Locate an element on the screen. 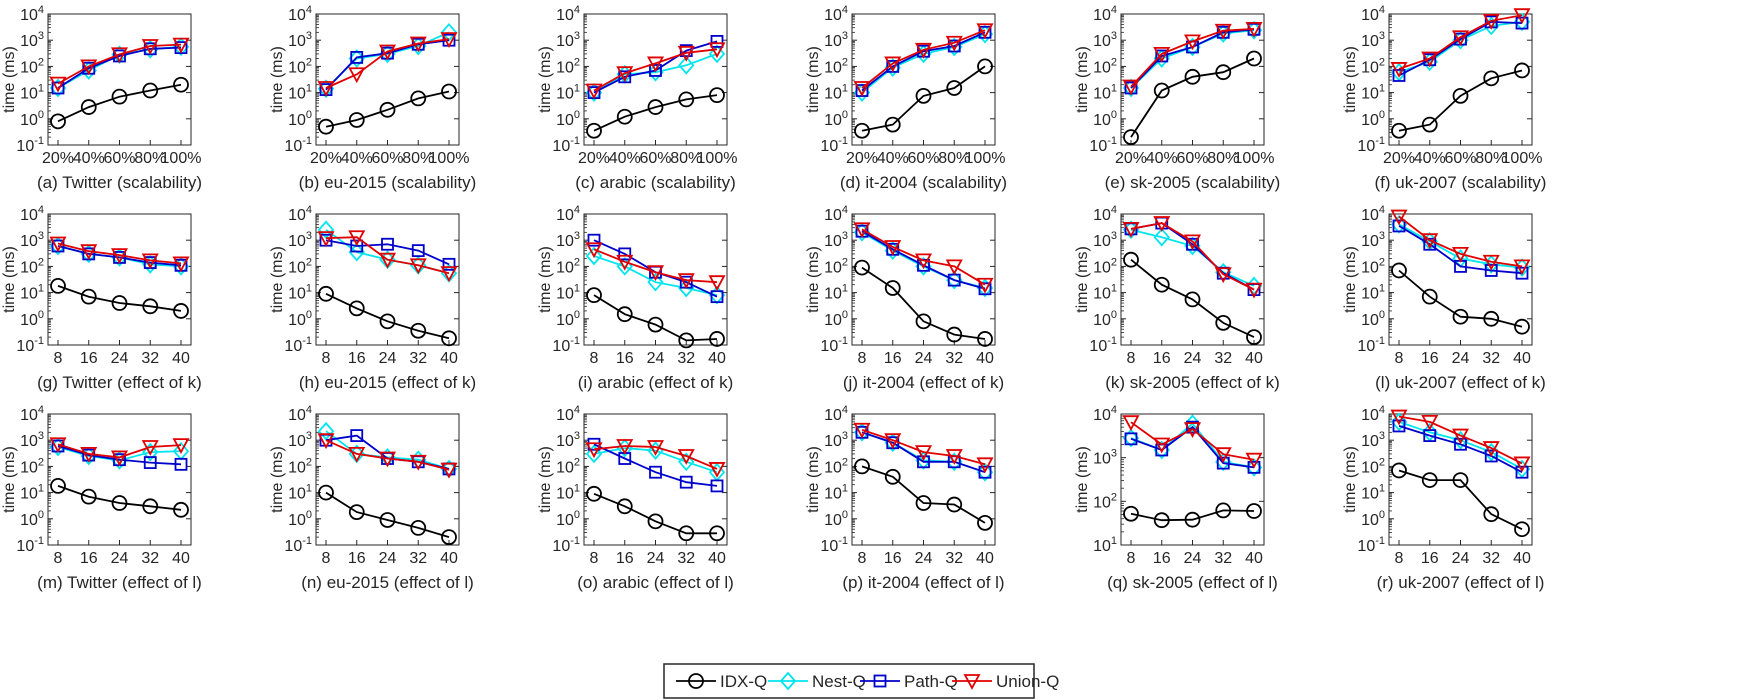 This screenshot has width=1754, height=699. plot-frame is located at coordinates (119, 479).